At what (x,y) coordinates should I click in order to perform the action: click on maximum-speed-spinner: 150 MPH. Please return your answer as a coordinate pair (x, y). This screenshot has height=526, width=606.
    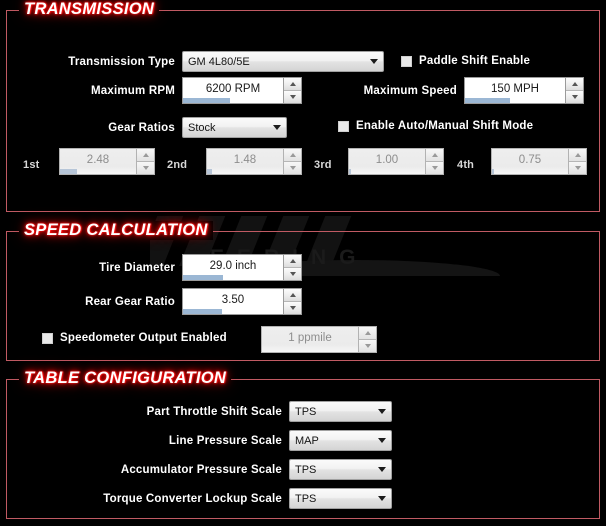
    Looking at the image, I should click on (524, 90).